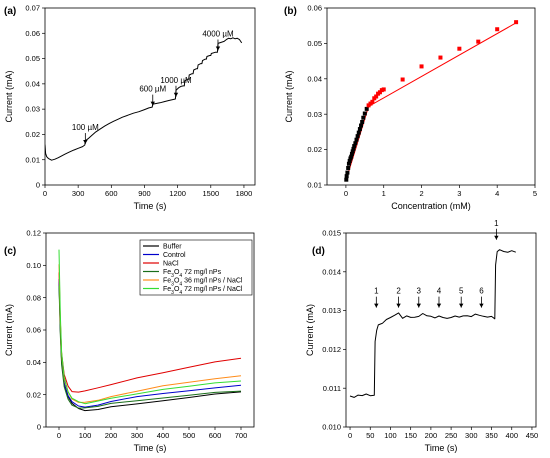 This screenshot has width=550, height=458. Describe the element at coordinates (33, 233) in the screenshot. I see `y-tick-label: 0.12` at that location.